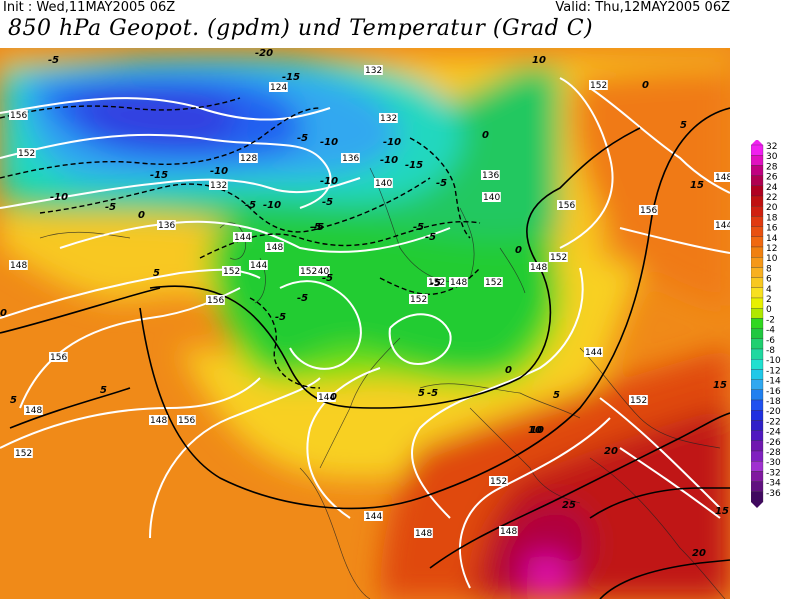 Image resolution: width=790 pixels, height=599 pixels. I want to click on legend-label: 4, so click(769, 290).